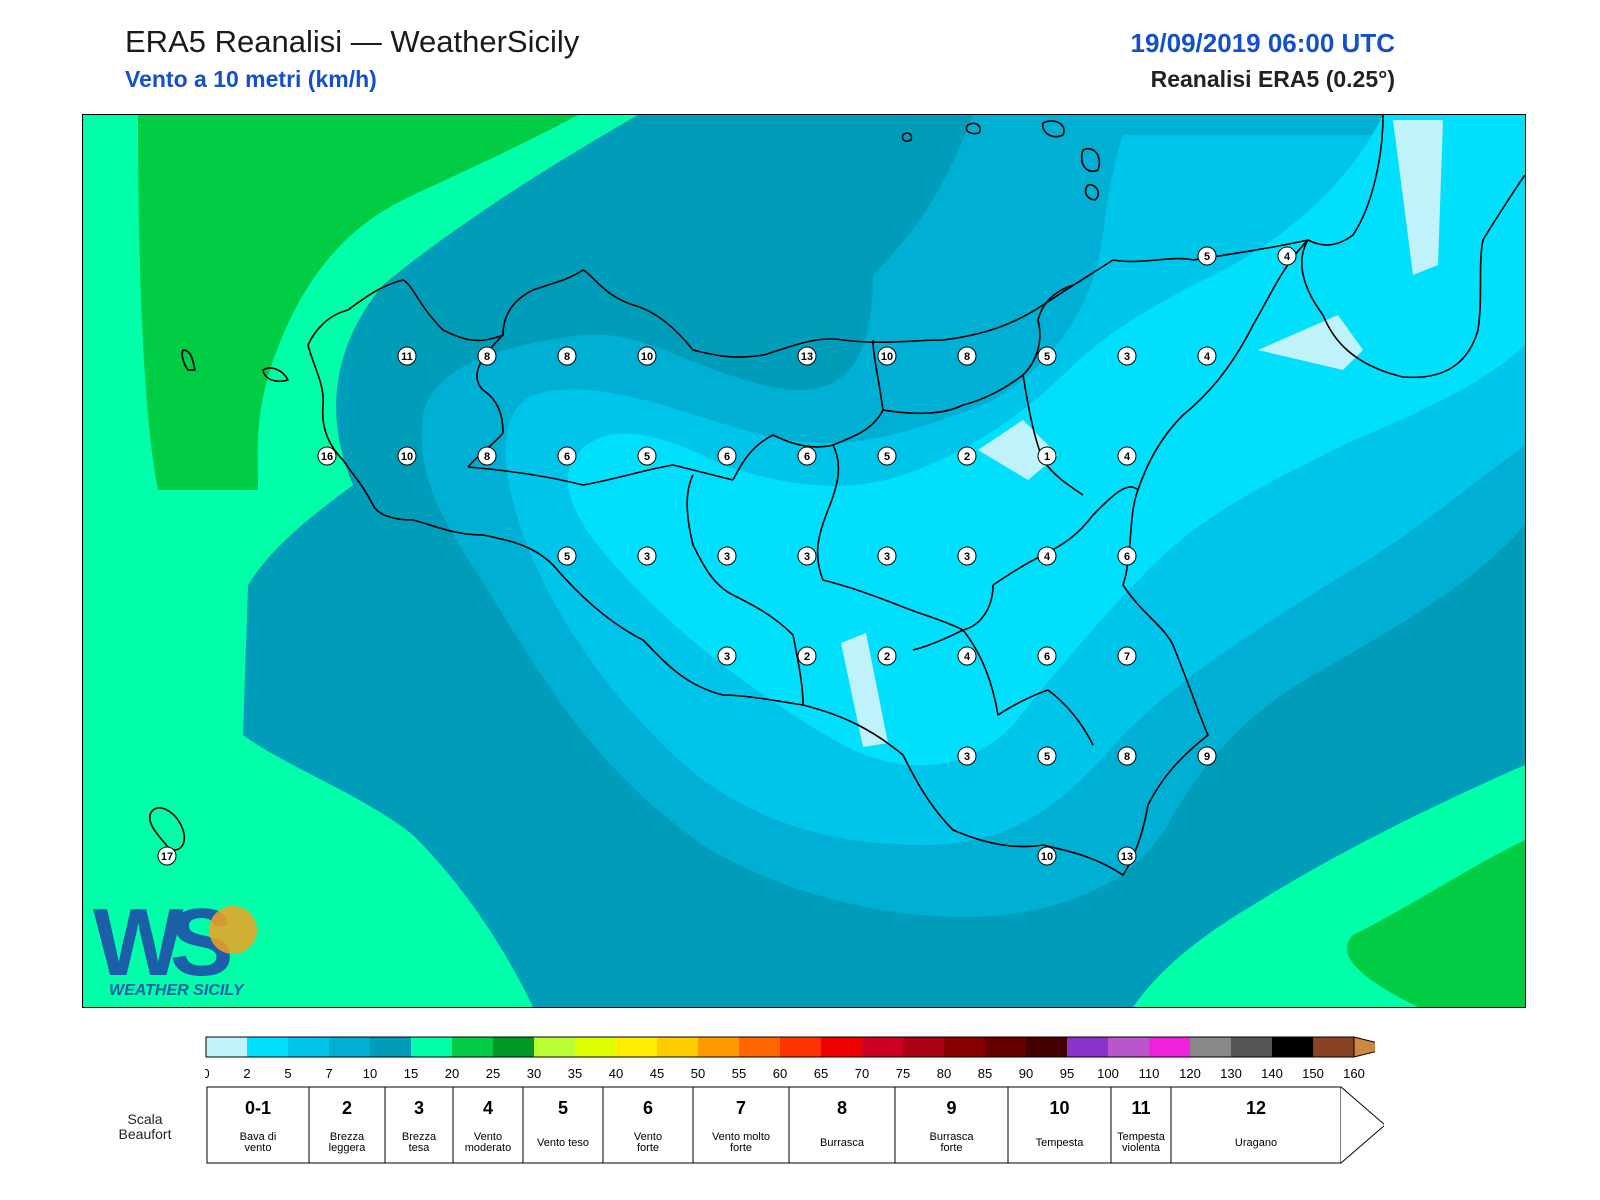  Describe the element at coordinates (1026, 1073) in the screenshot. I see `colorbar-tick-label: 90` at that location.